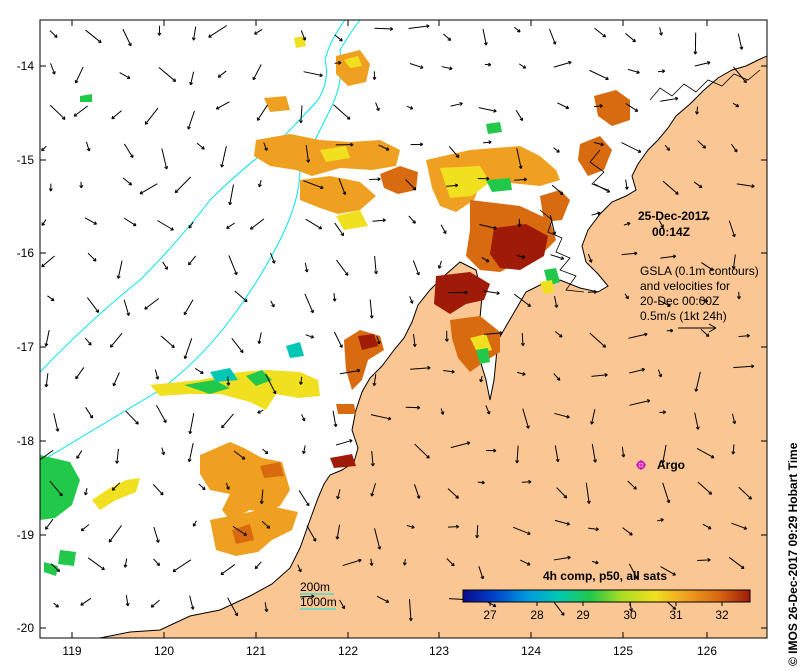 This screenshot has height=672, width=809. Describe the element at coordinates (71, 651) in the screenshot. I see `x-tick-label: 119` at that location.